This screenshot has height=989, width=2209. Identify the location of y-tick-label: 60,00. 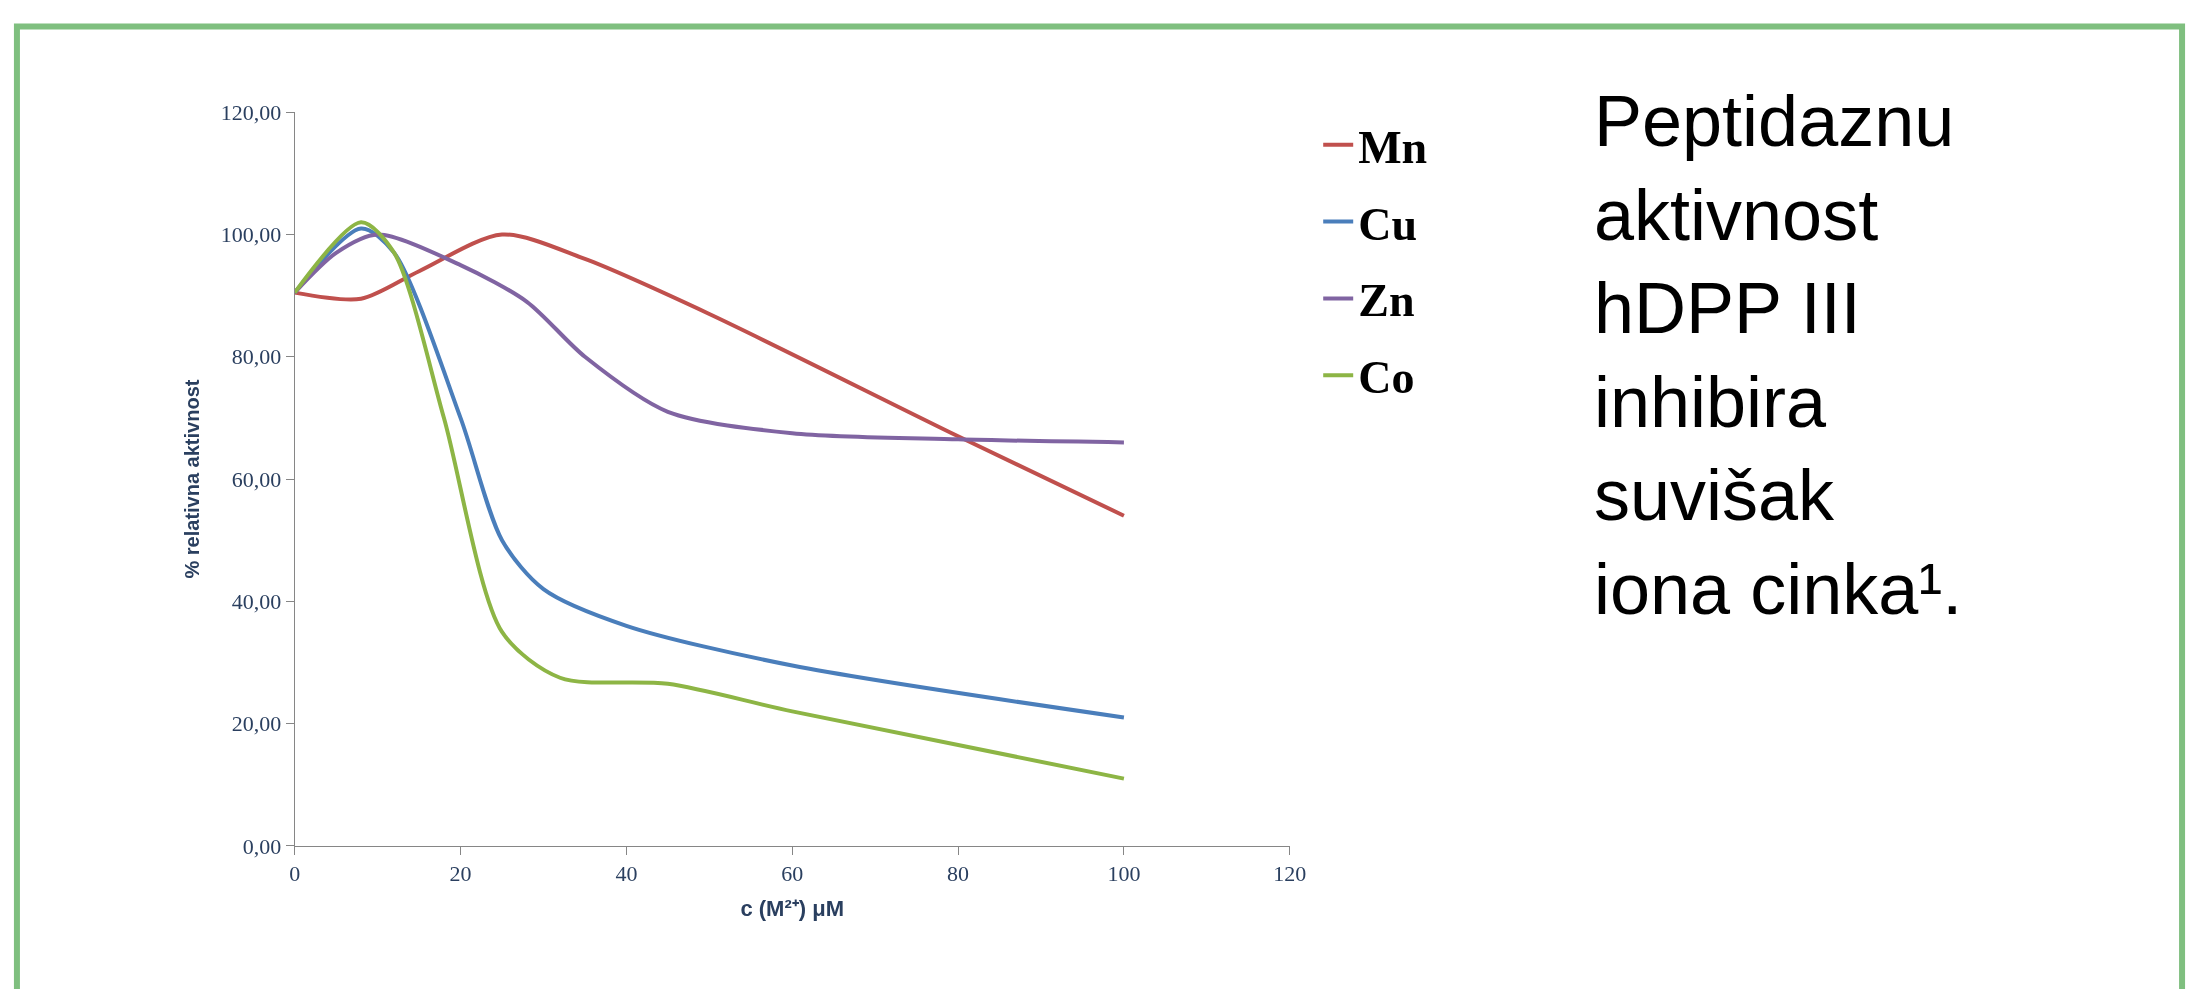
(256, 479).